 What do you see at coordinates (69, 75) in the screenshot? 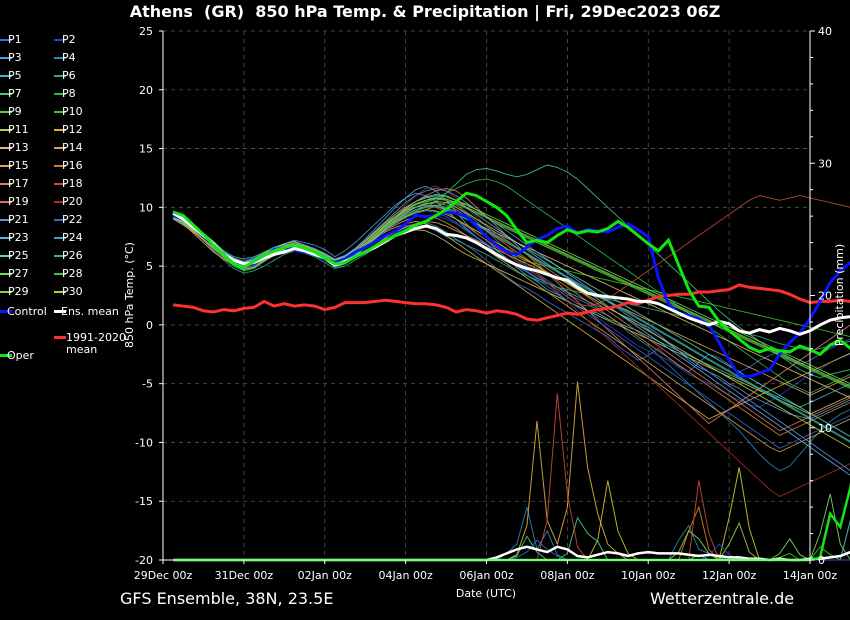
I see `legend-label: P6` at bounding box center [69, 75].